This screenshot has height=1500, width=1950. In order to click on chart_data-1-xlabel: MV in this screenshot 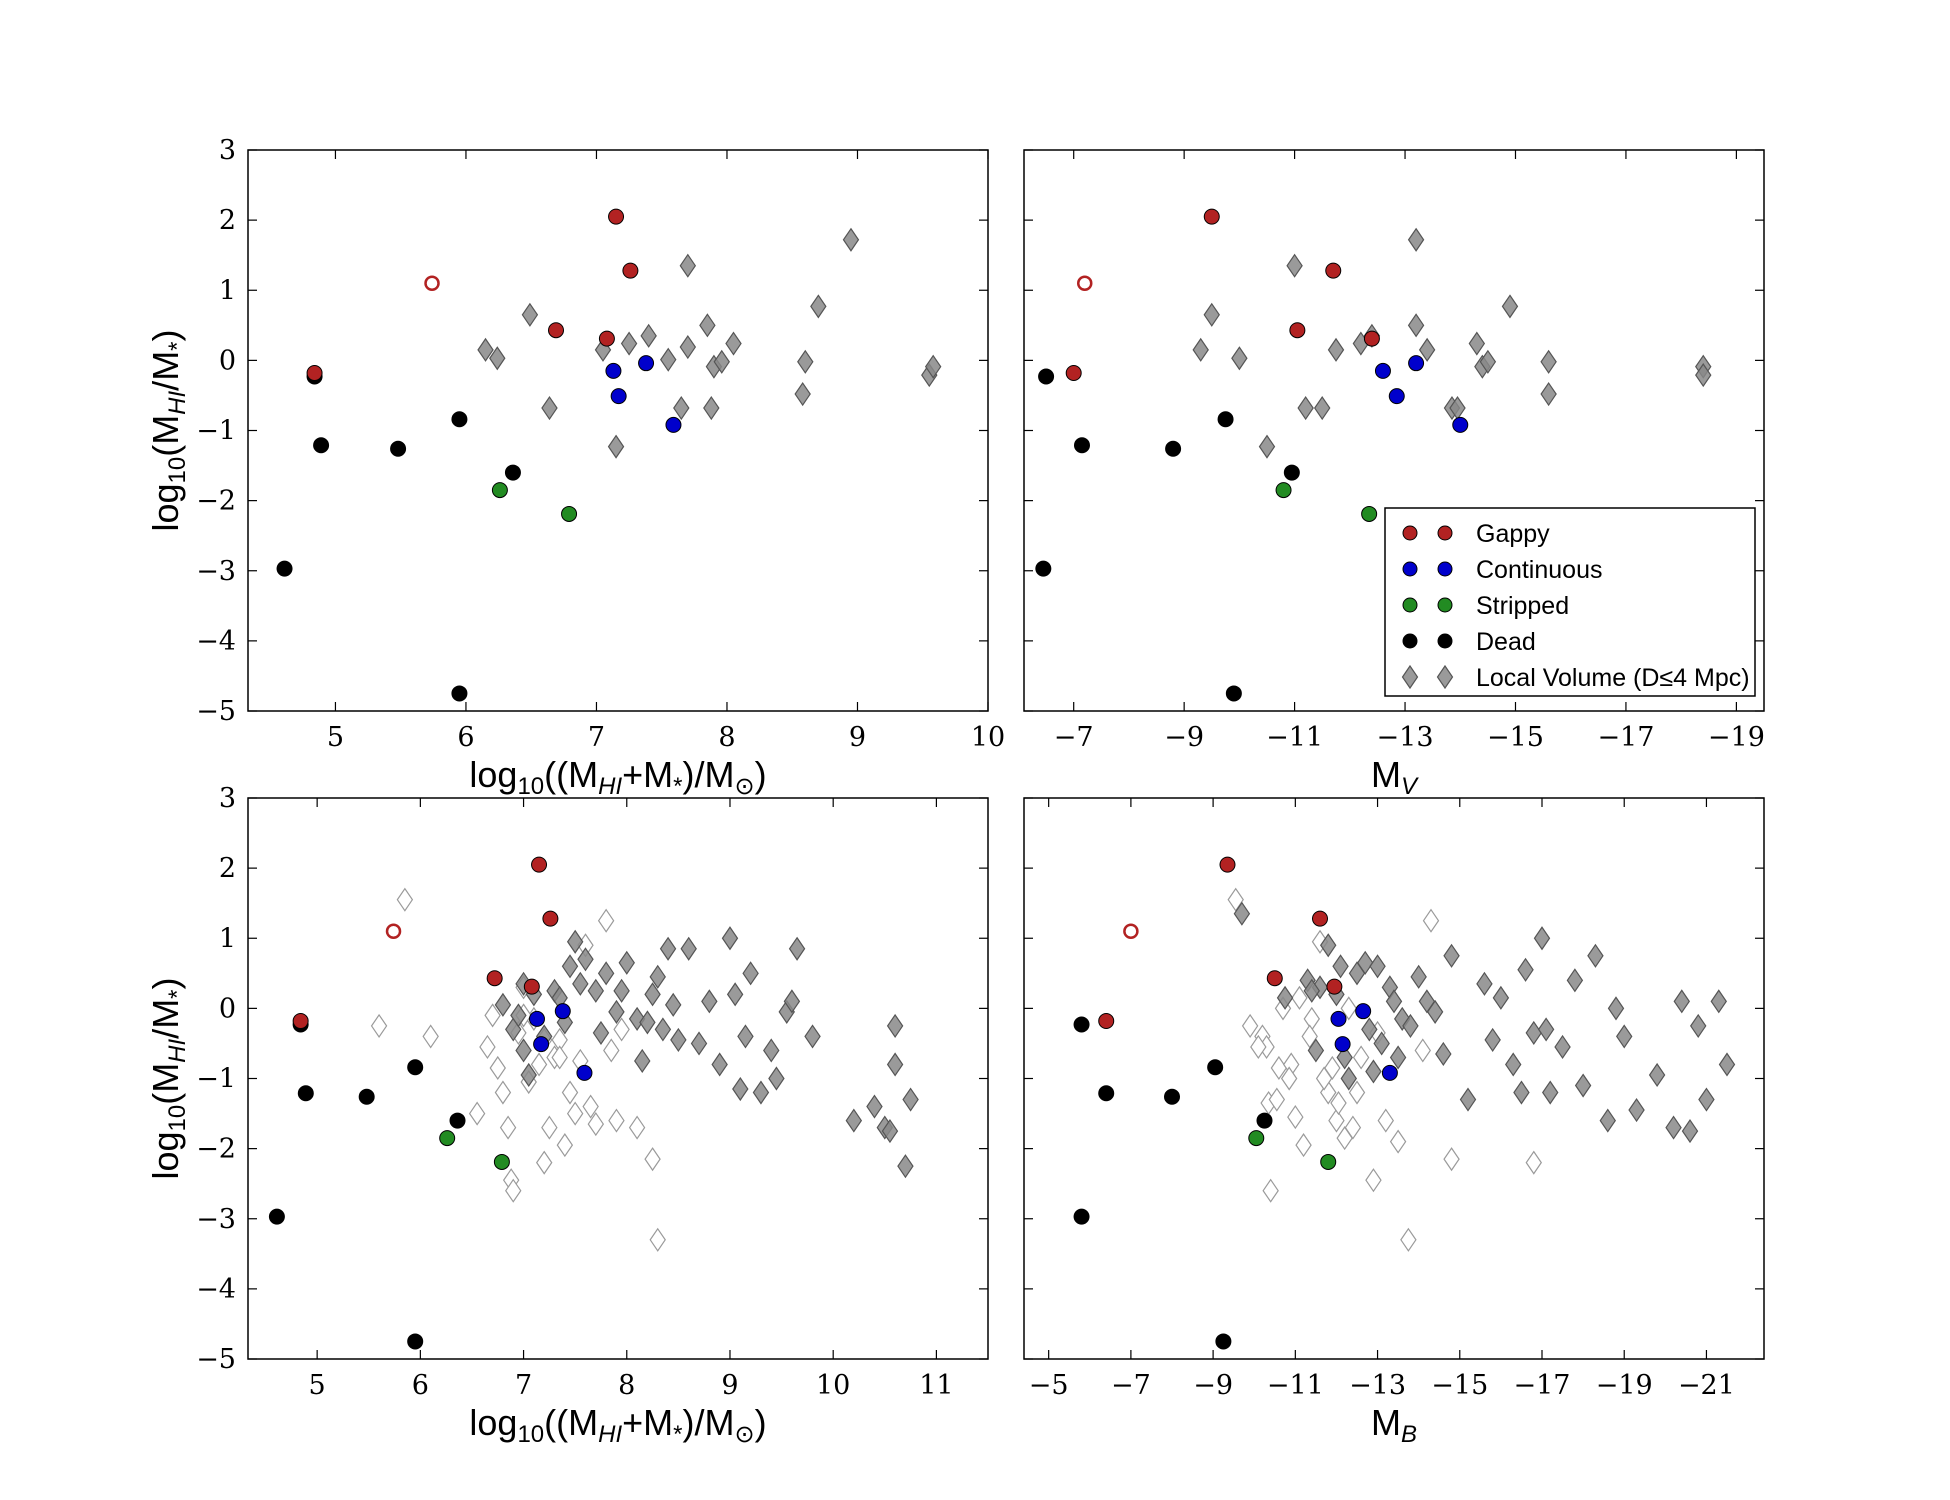, I will do `click(1395, 777)`.